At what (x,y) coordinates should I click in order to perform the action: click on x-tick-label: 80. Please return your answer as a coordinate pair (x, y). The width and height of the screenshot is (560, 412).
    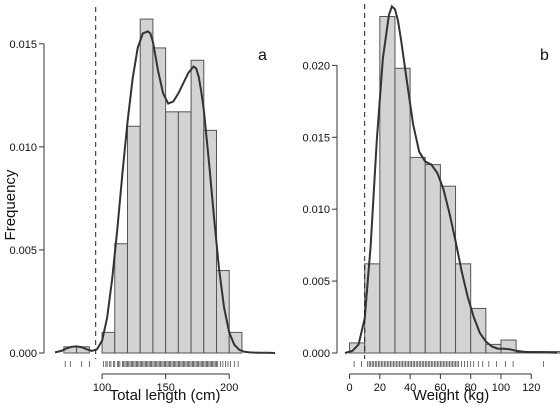
    Looking at the image, I should click on (471, 388).